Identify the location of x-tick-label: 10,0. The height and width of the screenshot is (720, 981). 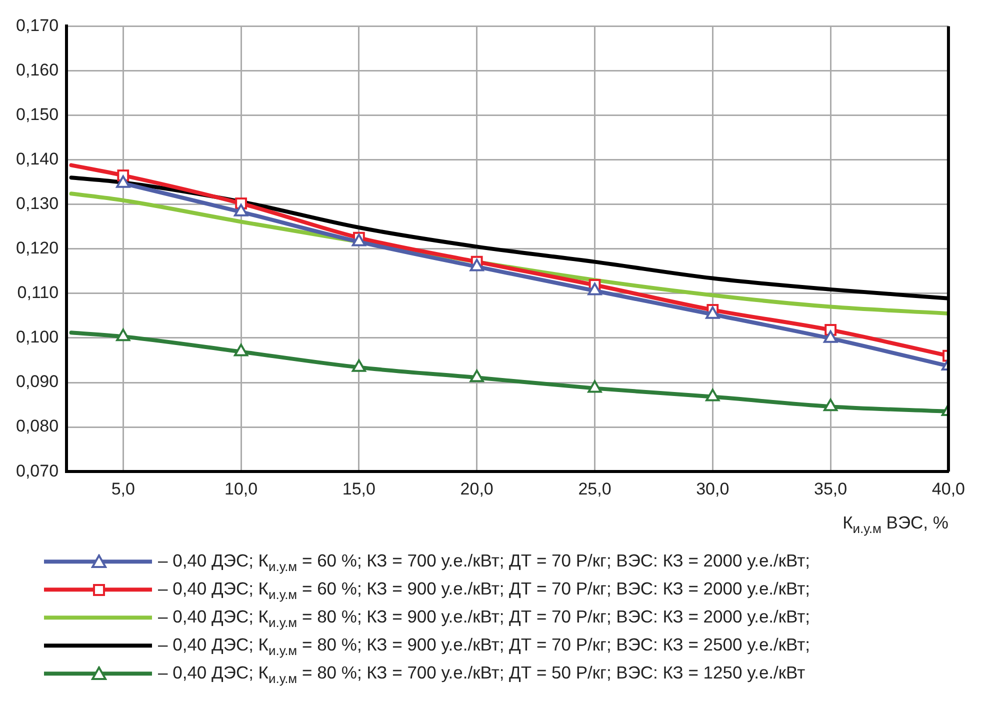
(241, 488).